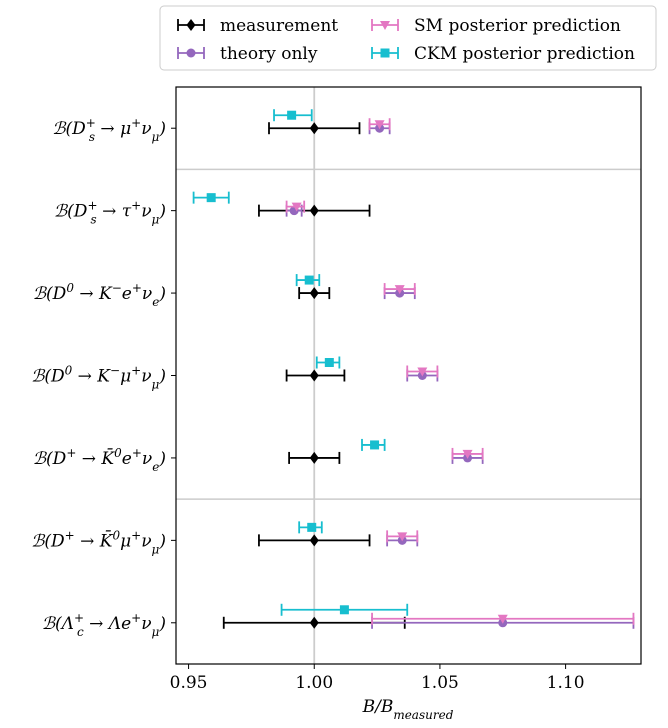 This screenshot has width=668, height=728. What do you see at coordinates (566, 683) in the screenshot?
I see `x-tick-label: 1.10` at bounding box center [566, 683].